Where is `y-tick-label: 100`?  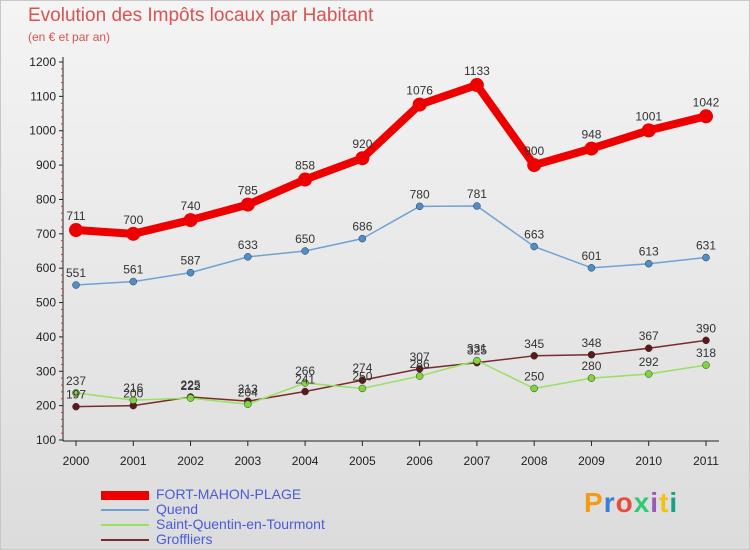
y-tick-label: 100 is located at coordinates (46, 440).